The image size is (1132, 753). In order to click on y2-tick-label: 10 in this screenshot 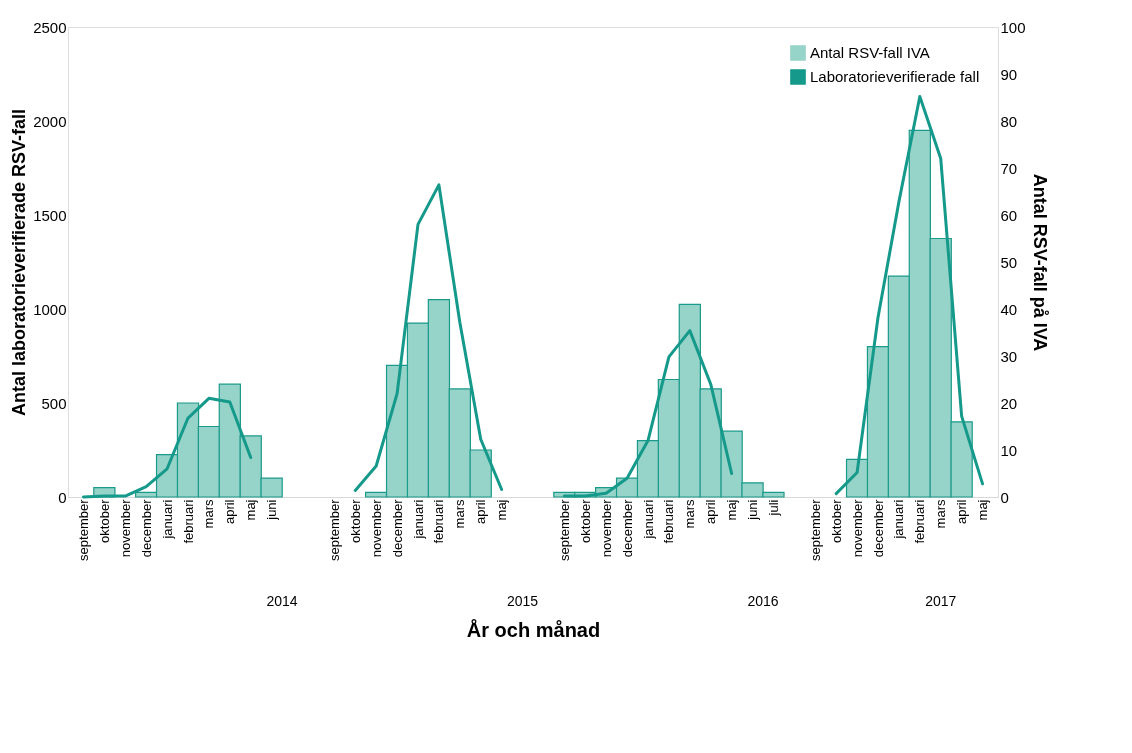, I will do `click(1009, 450)`.